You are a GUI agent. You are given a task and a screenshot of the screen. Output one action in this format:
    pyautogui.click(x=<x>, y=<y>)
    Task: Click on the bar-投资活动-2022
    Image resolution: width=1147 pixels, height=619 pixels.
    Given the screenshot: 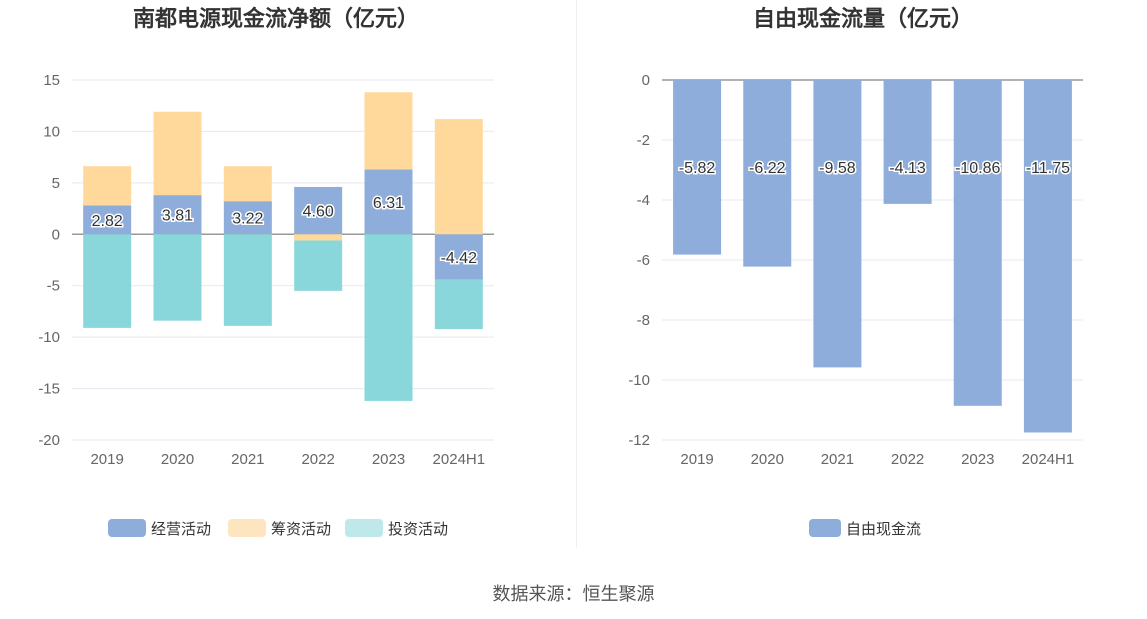 What is the action you would take?
    pyautogui.click(x=318, y=265)
    